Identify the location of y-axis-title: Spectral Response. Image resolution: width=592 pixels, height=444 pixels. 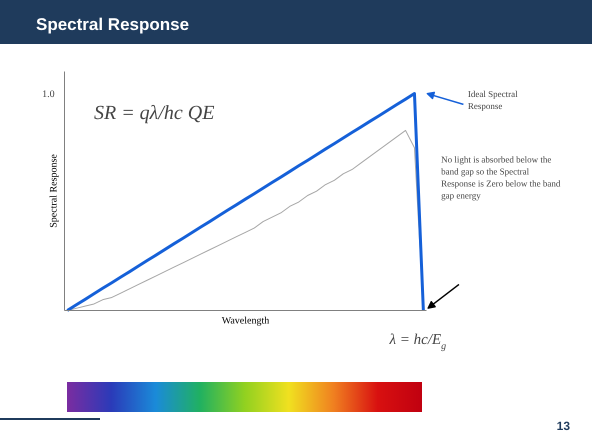
(296, 22).